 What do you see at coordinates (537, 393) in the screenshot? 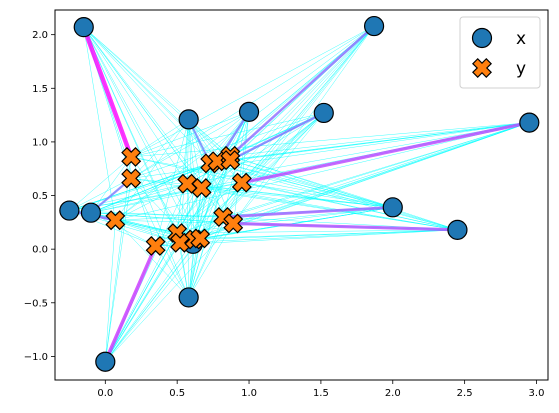
I see `x-tick-label: 3.0` at bounding box center [537, 393].